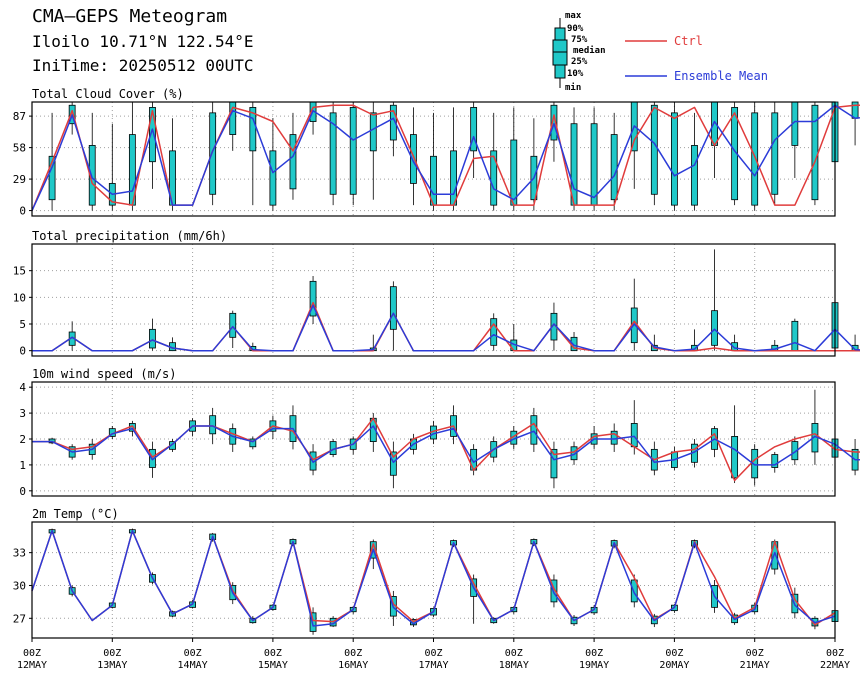 The width and height of the screenshot is (860, 680). Describe the element at coordinates (143, 65) in the screenshot. I see `init-time-label: IniTime: 20250512 00UTC` at that location.